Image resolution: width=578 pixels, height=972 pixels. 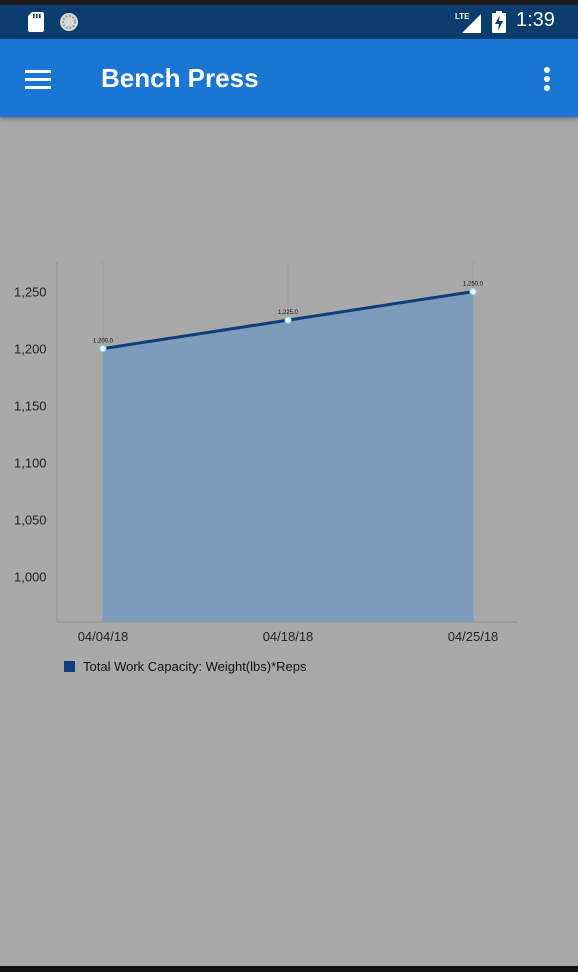 I want to click on svg-text: LTE, so click(x=462, y=16).